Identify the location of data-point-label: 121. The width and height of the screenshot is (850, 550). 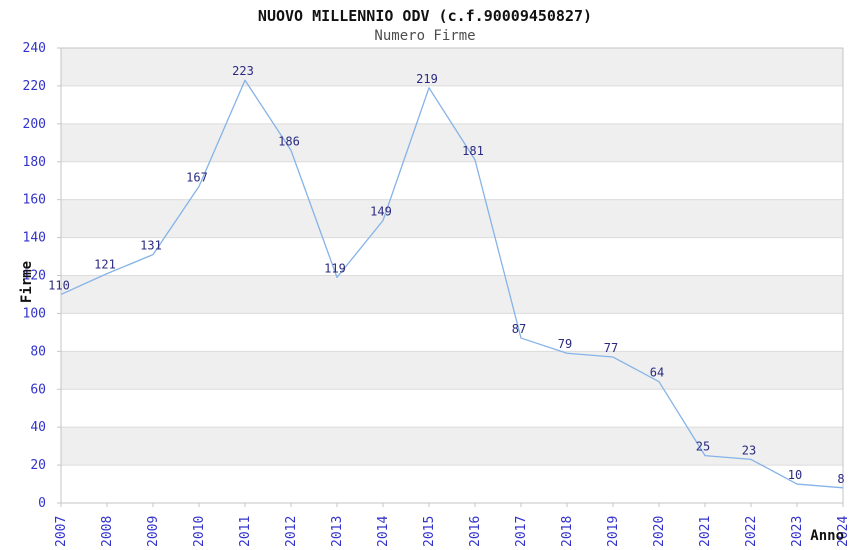
(105, 265).